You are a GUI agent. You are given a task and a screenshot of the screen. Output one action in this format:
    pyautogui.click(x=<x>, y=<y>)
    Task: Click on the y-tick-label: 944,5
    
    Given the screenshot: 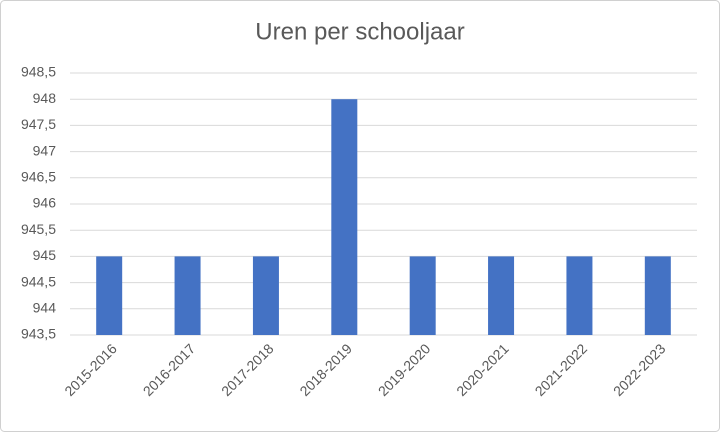 What is the action you would take?
    pyautogui.click(x=38, y=281)
    